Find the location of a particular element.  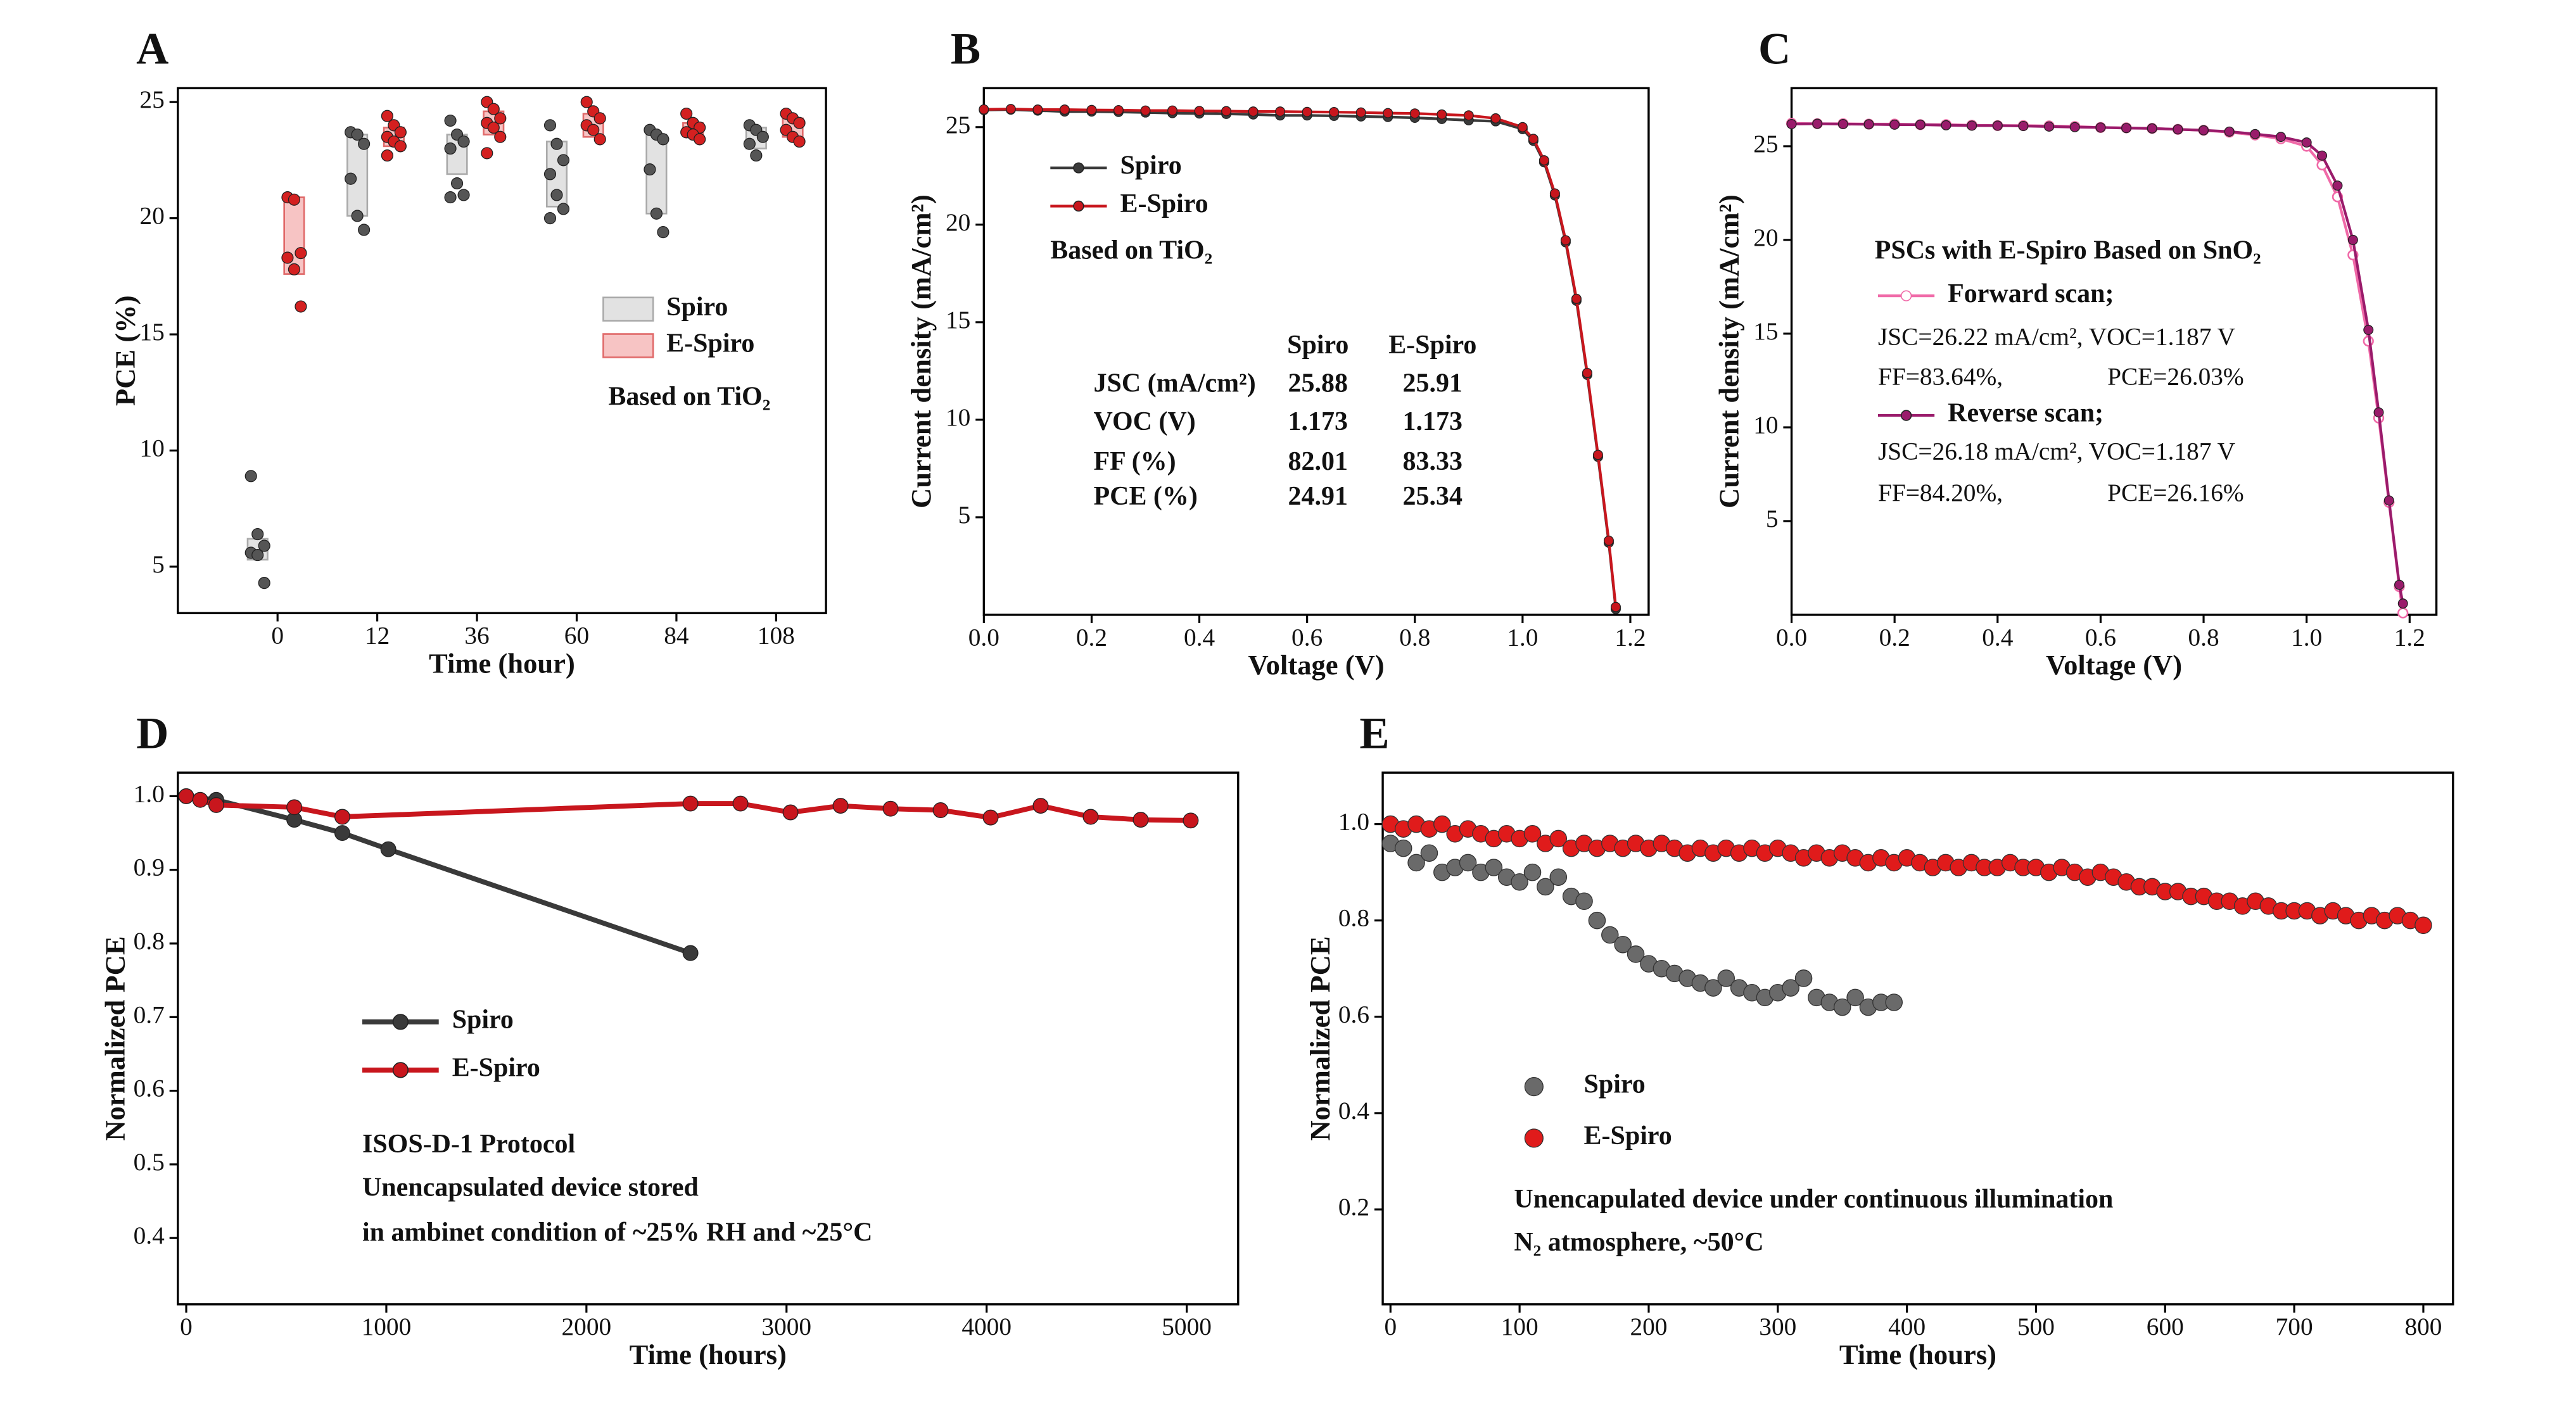

series-line is located at coordinates (439, 874).